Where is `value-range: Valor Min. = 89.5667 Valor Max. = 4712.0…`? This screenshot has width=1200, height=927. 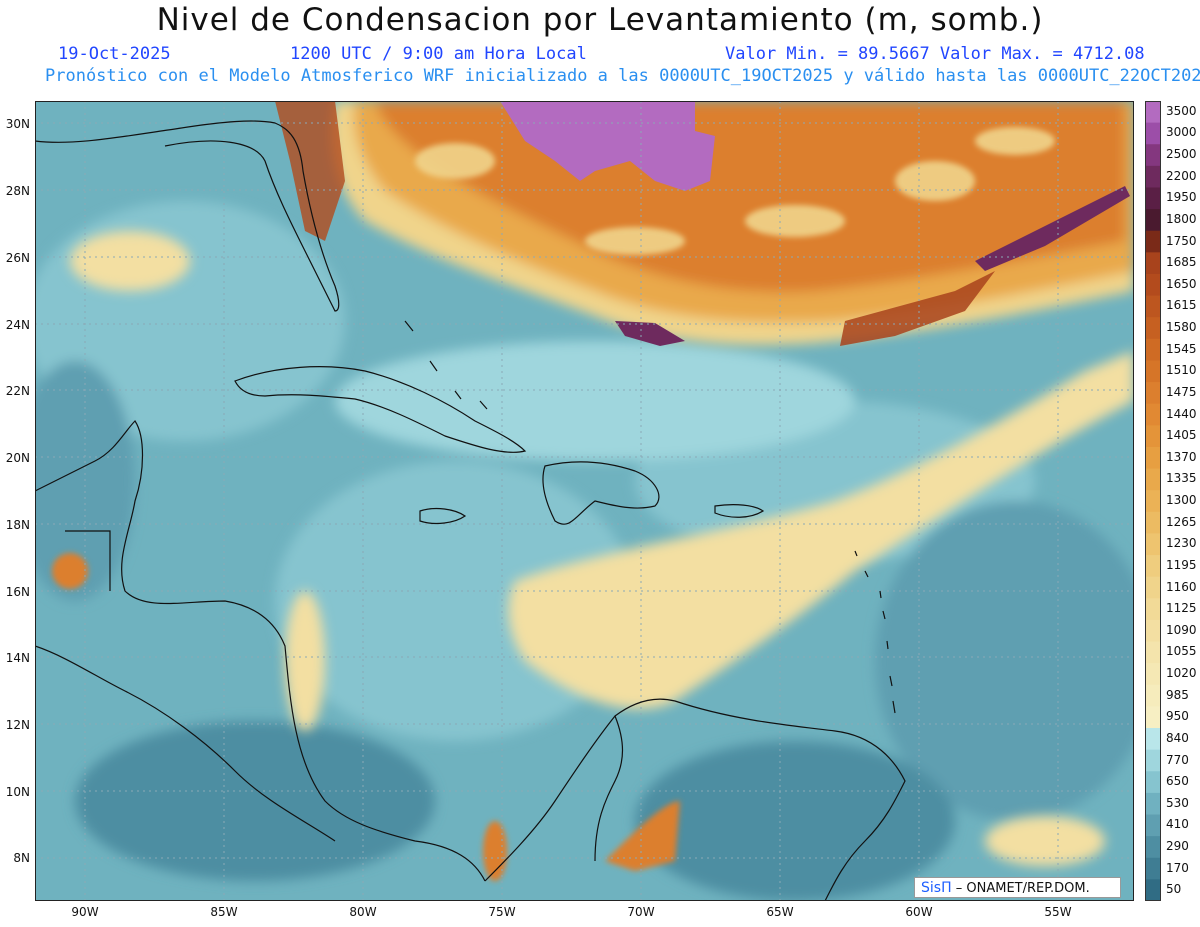 value-range: Valor Min. = 89.5667 Valor Max. = 4712.0… is located at coordinates (935, 54).